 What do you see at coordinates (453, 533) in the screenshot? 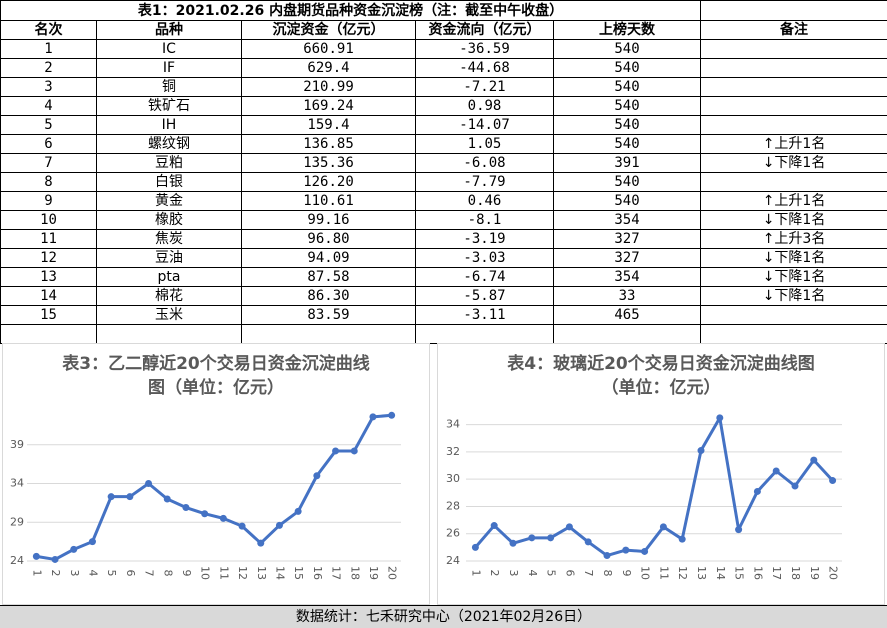
I see `y-tick-label: 26` at bounding box center [453, 533].